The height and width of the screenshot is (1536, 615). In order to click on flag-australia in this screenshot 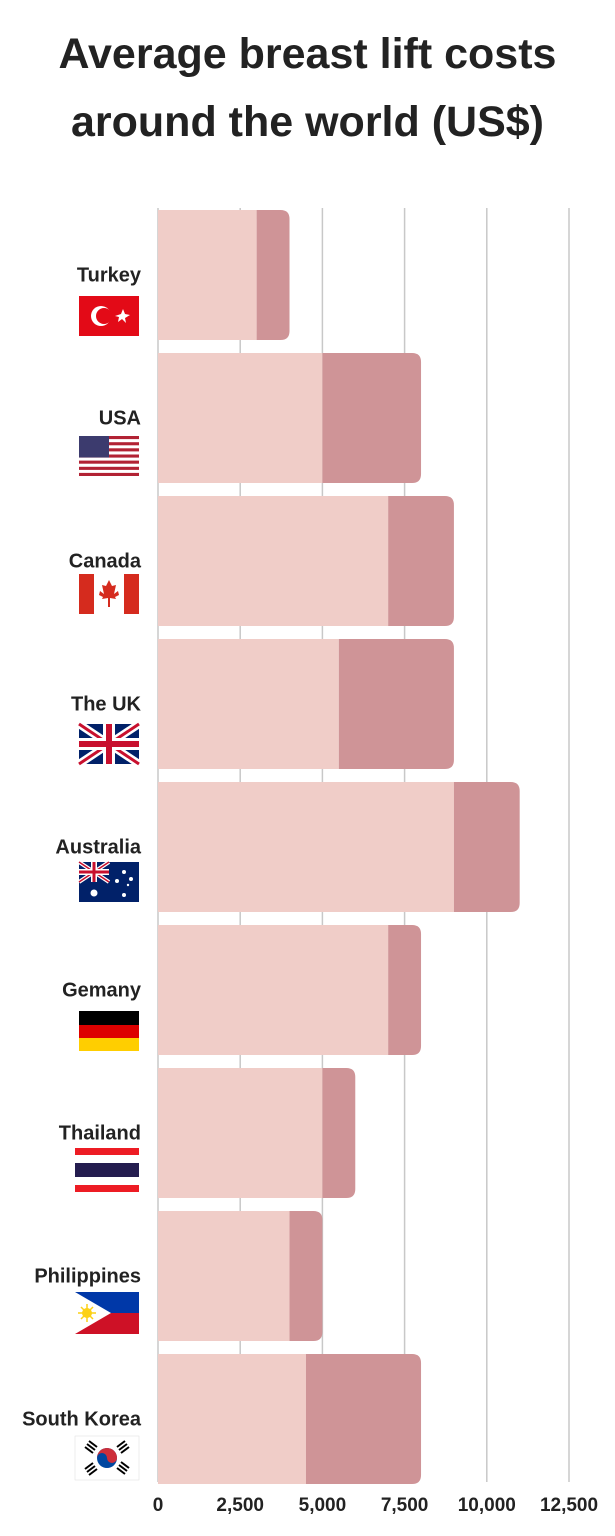, I will do `click(108, 881)`.